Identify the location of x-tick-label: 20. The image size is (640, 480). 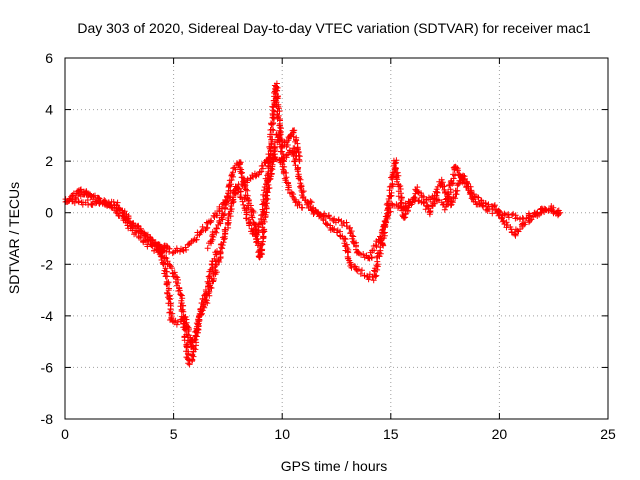
(500, 434).